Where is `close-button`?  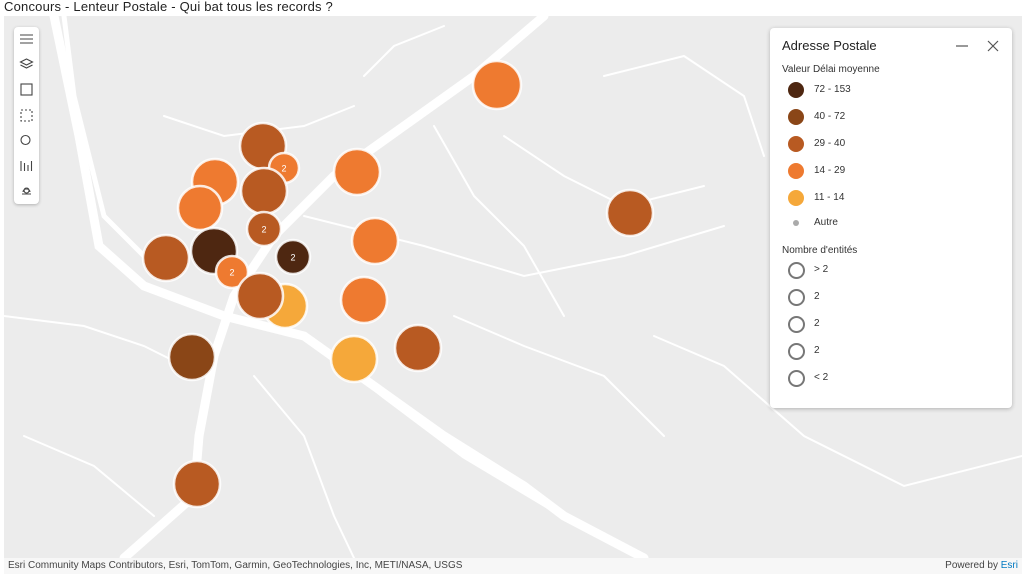
close-button is located at coordinates (993, 46).